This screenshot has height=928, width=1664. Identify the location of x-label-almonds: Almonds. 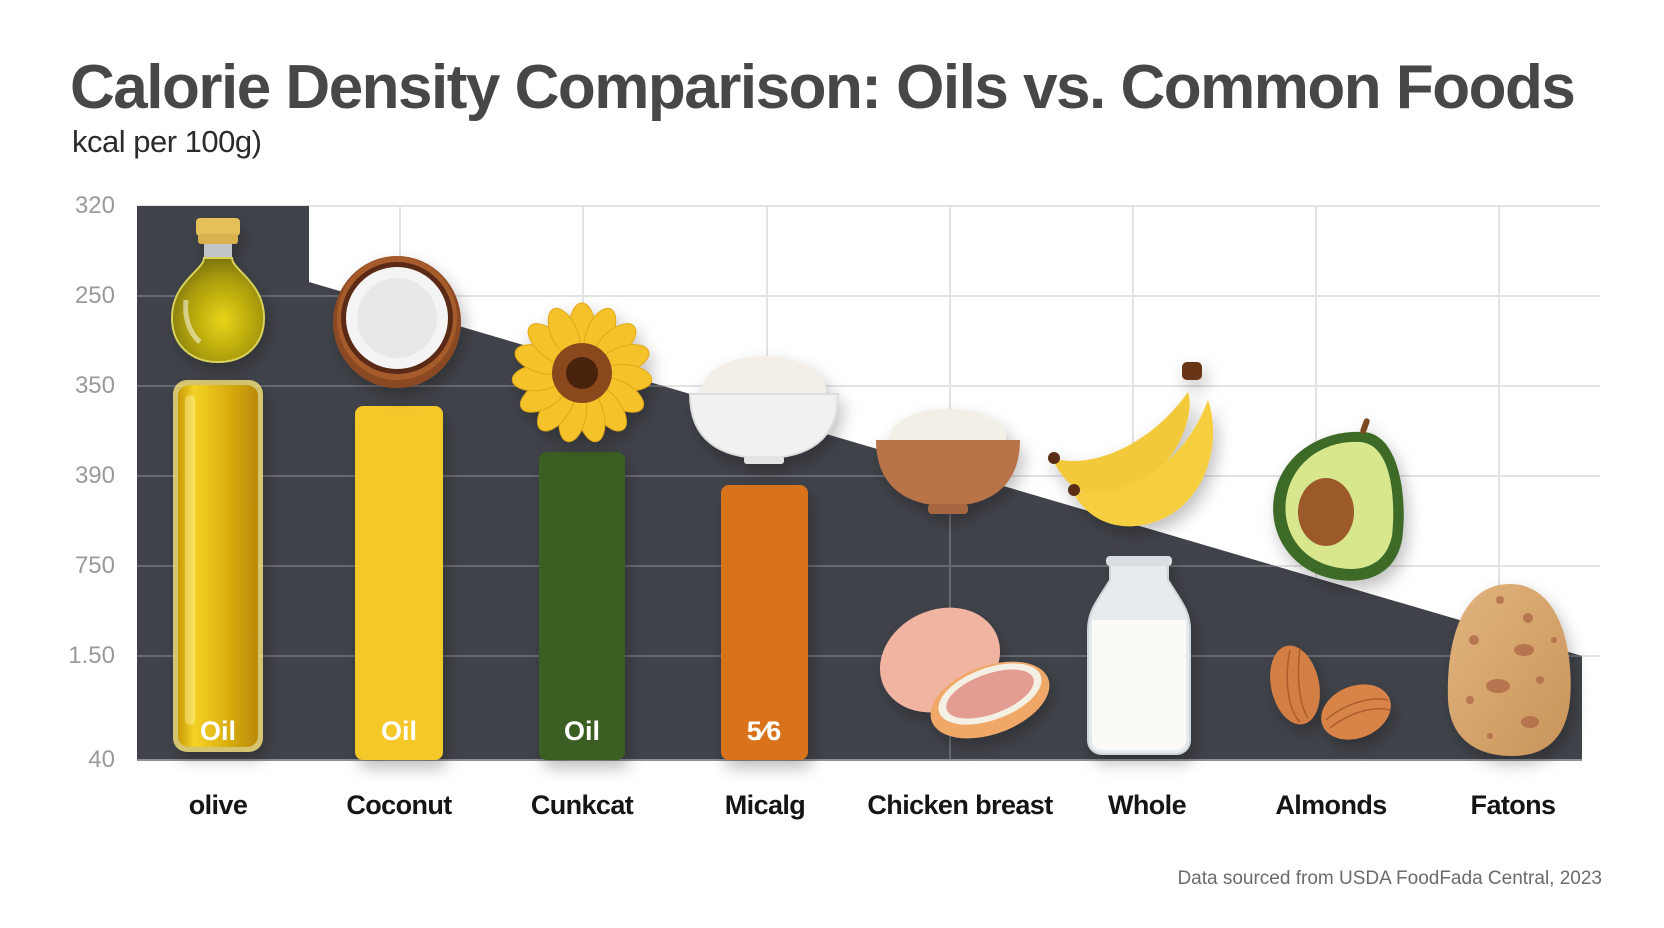
(1331, 805).